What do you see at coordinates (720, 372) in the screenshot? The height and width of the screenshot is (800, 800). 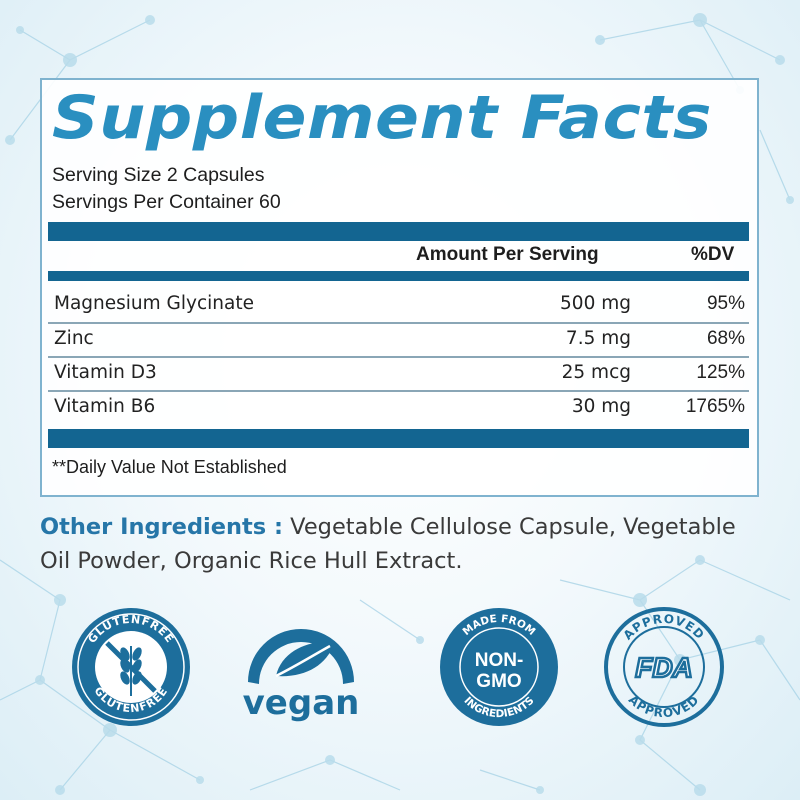 I see `nutrient-dv: 125%` at bounding box center [720, 372].